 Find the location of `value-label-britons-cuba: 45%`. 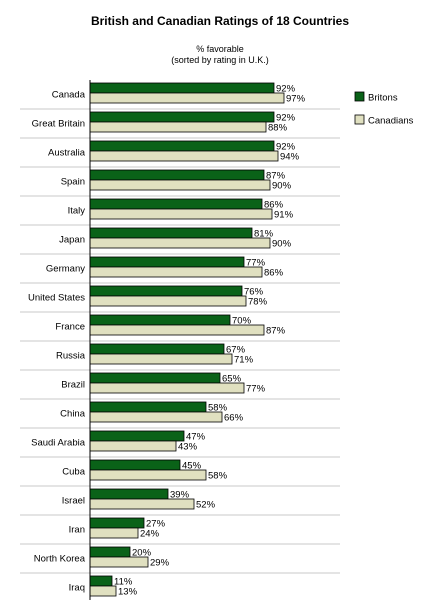

value-label-britons-cuba: 45% is located at coordinates (192, 466).